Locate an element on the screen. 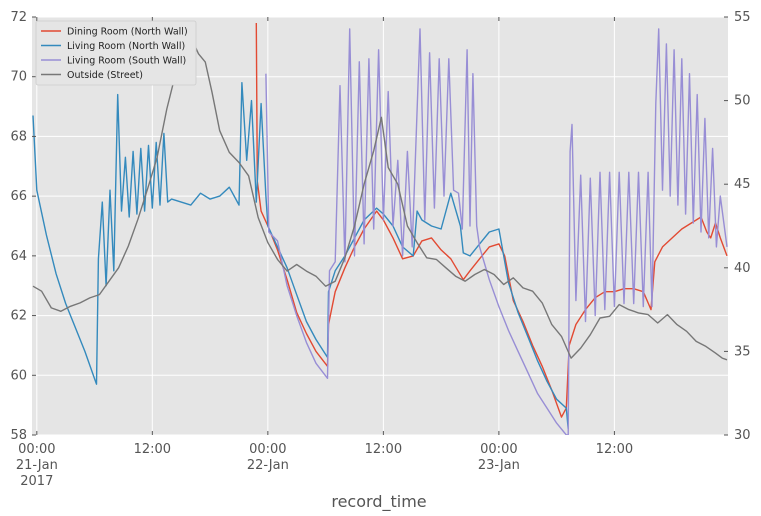  y-tick-label-left: 58 is located at coordinates (18, 435).